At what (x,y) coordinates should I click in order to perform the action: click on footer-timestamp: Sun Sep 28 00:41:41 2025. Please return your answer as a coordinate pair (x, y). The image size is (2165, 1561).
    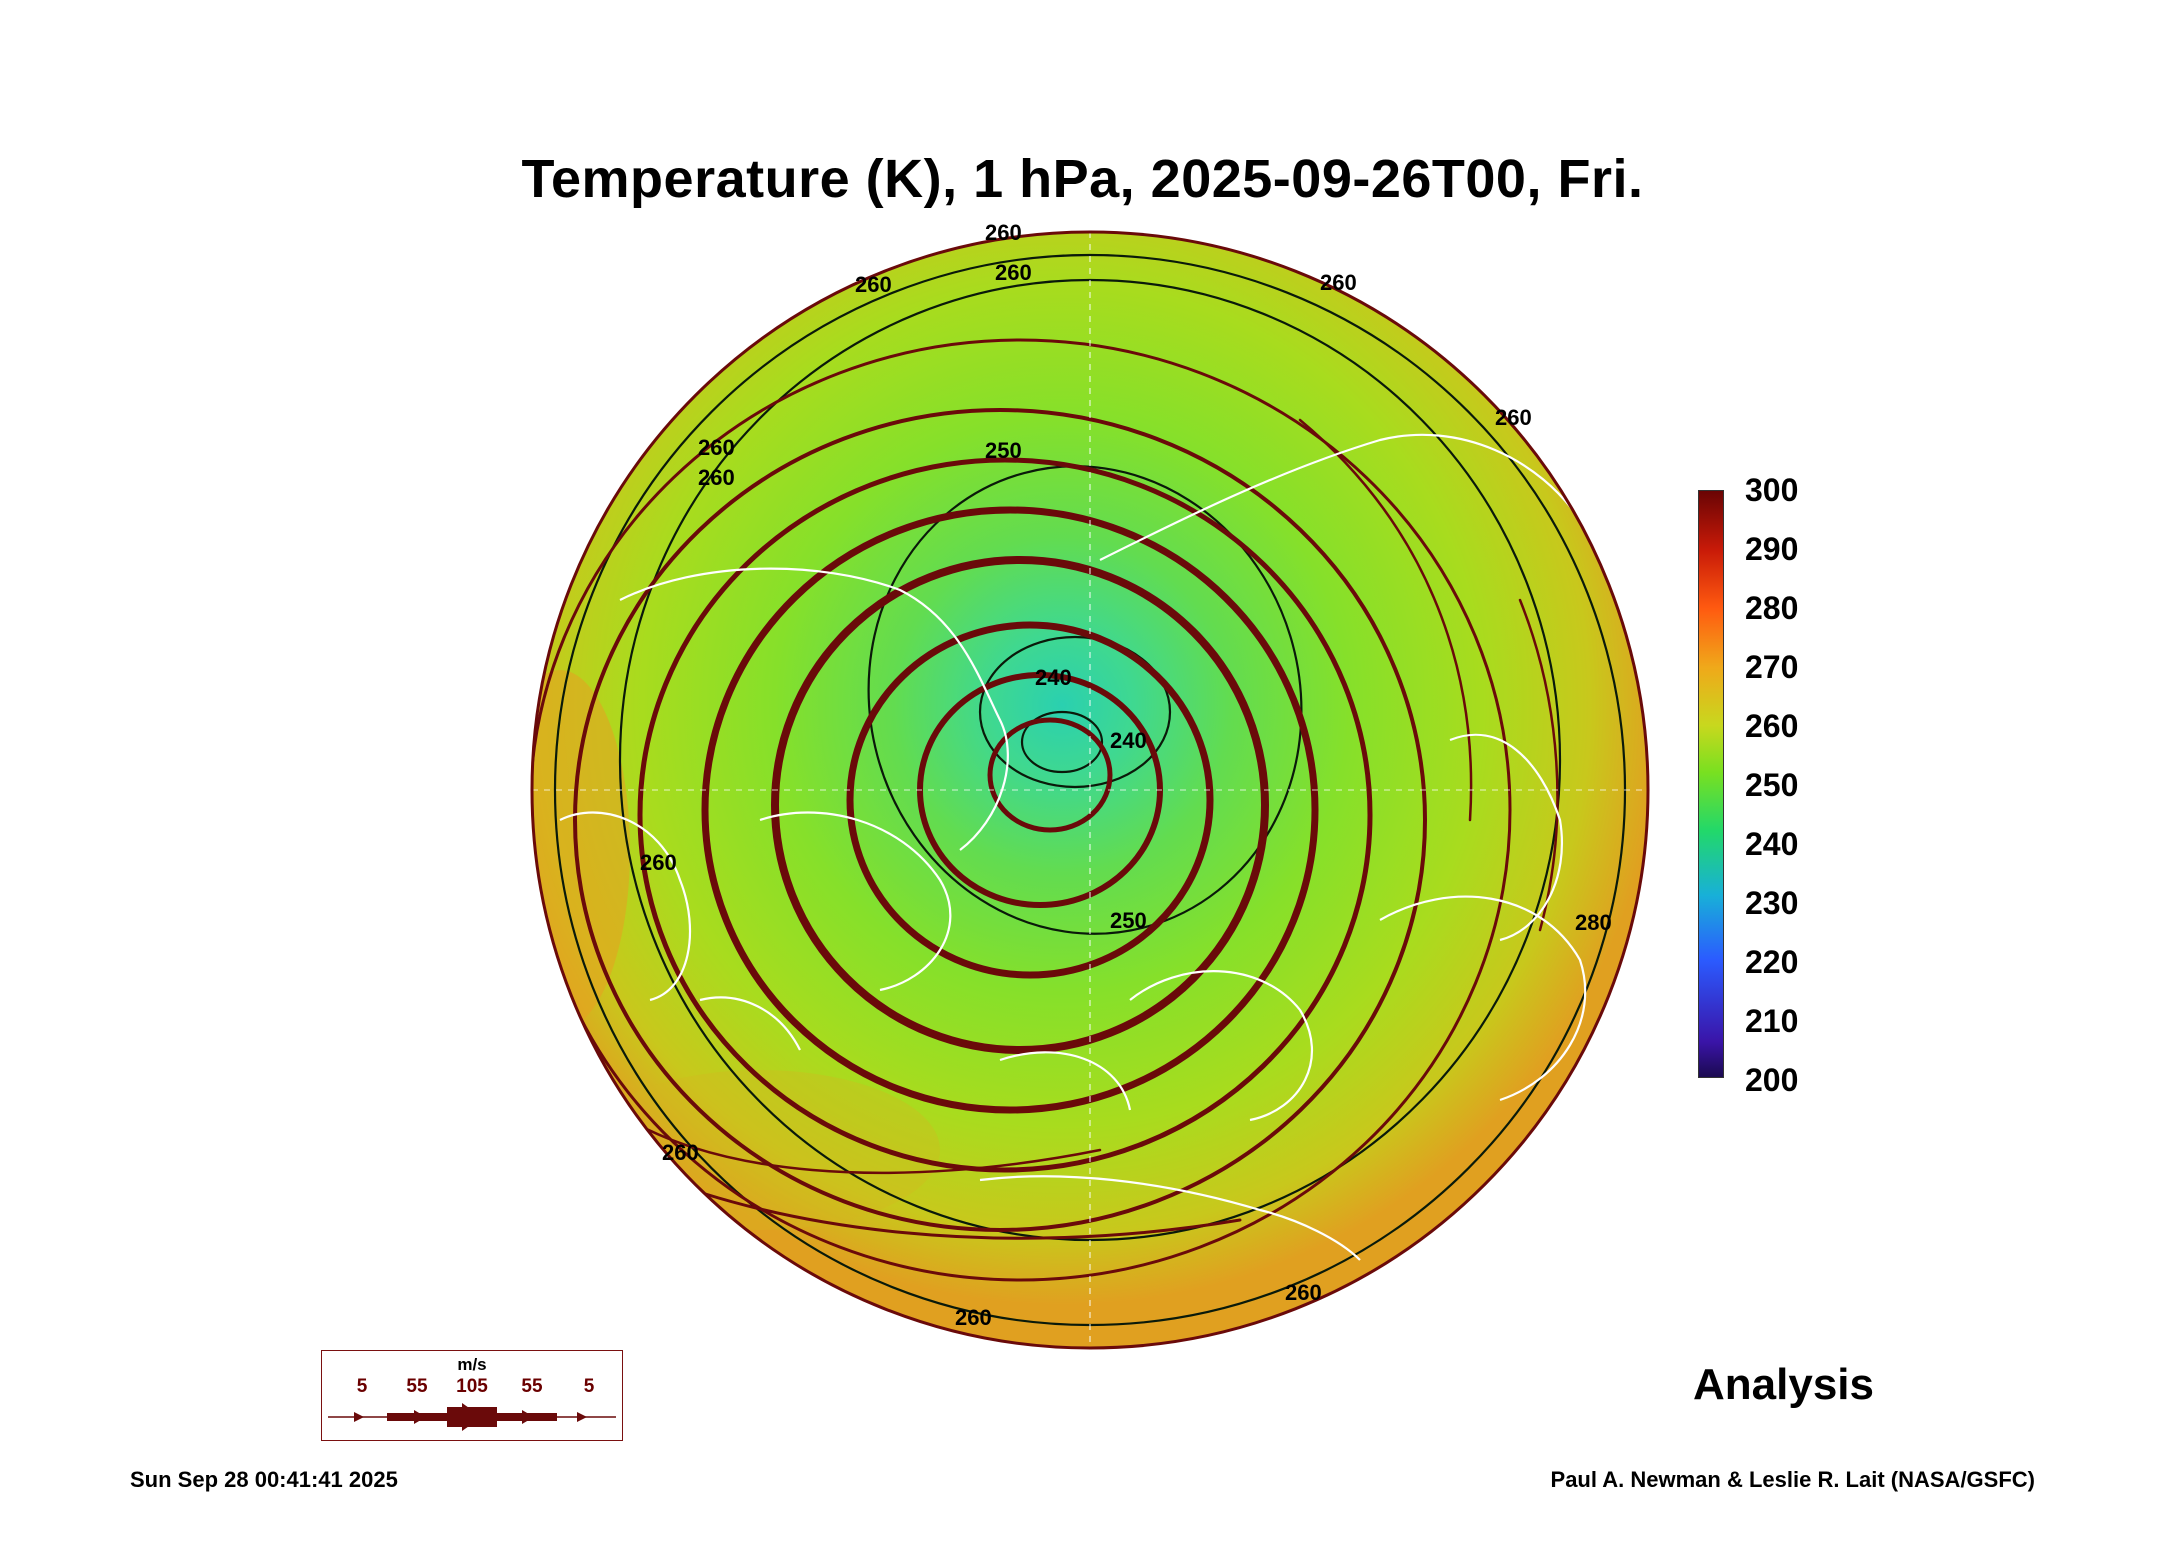
    Looking at the image, I should click on (264, 1479).